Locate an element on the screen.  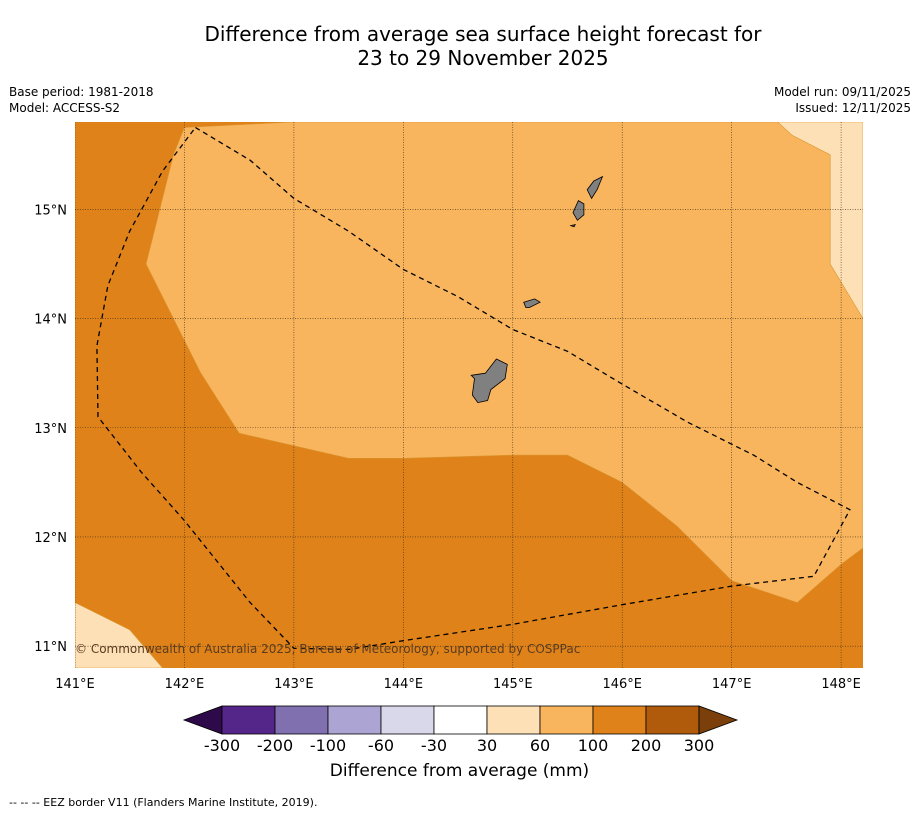
model-info: Base period: 1981-2018 Model: ACCESS-S2 is located at coordinates (81, 100).